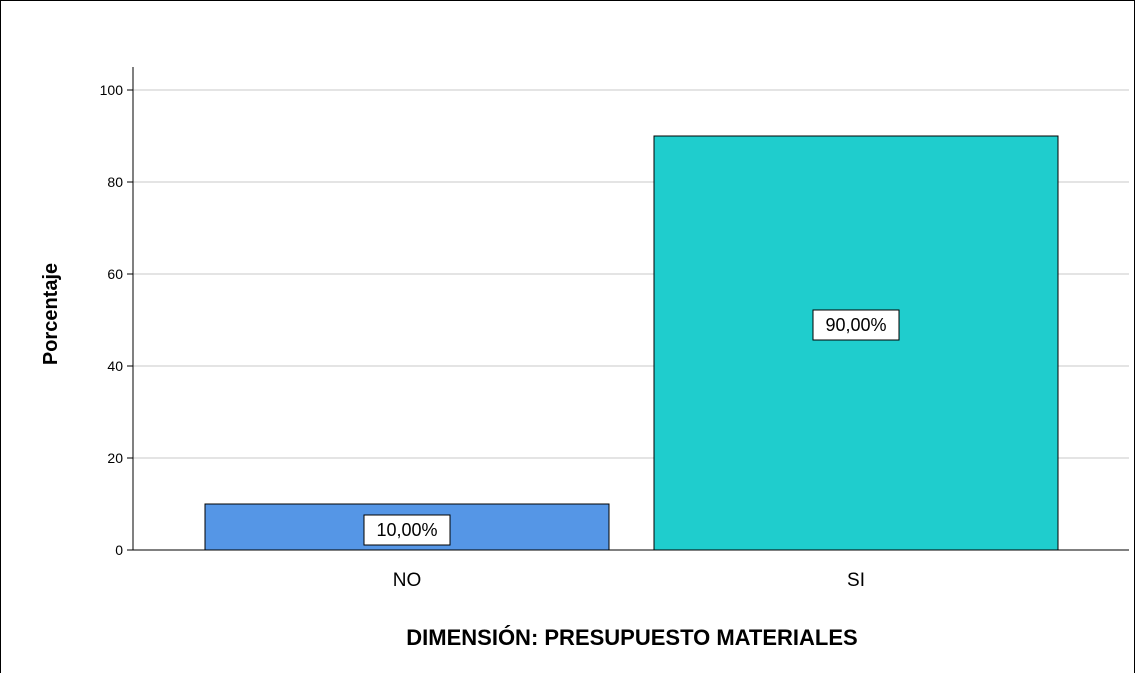  I want to click on y-tick-label: 100, so click(112, 90).